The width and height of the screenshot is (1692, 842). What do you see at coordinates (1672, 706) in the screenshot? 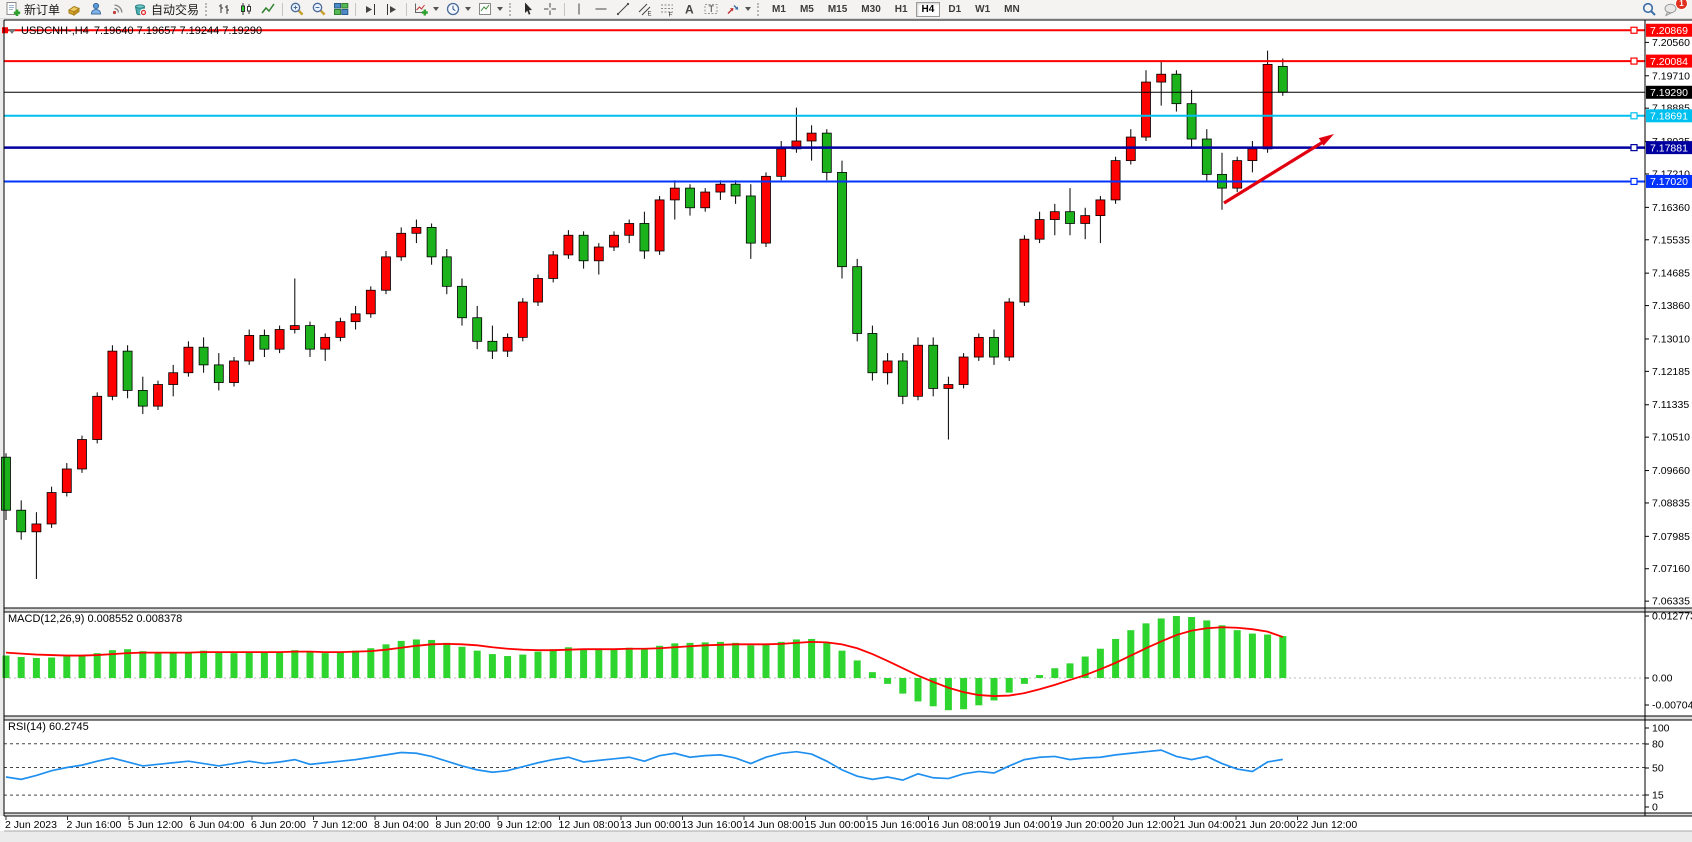
I see `svg-text: -0.007044` at bounding box center [1672, 706].